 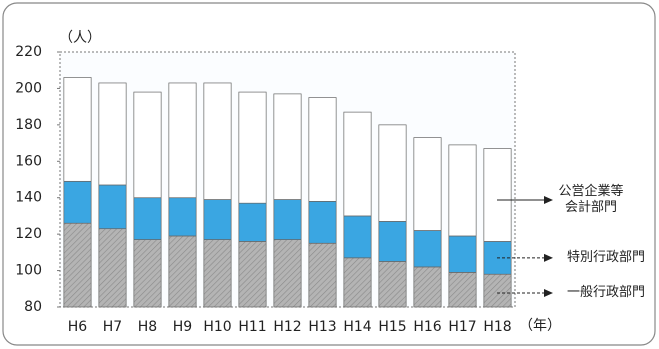 What do you see at coordinates (392, 327) in the screenshot?
I see `x-tick-label: H15` at bounding box center [392, 327].